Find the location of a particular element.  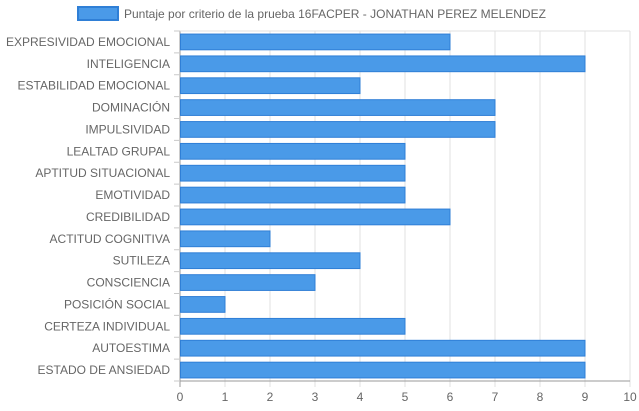

x-tick-label: 3 is located at coordinates (315, 397).